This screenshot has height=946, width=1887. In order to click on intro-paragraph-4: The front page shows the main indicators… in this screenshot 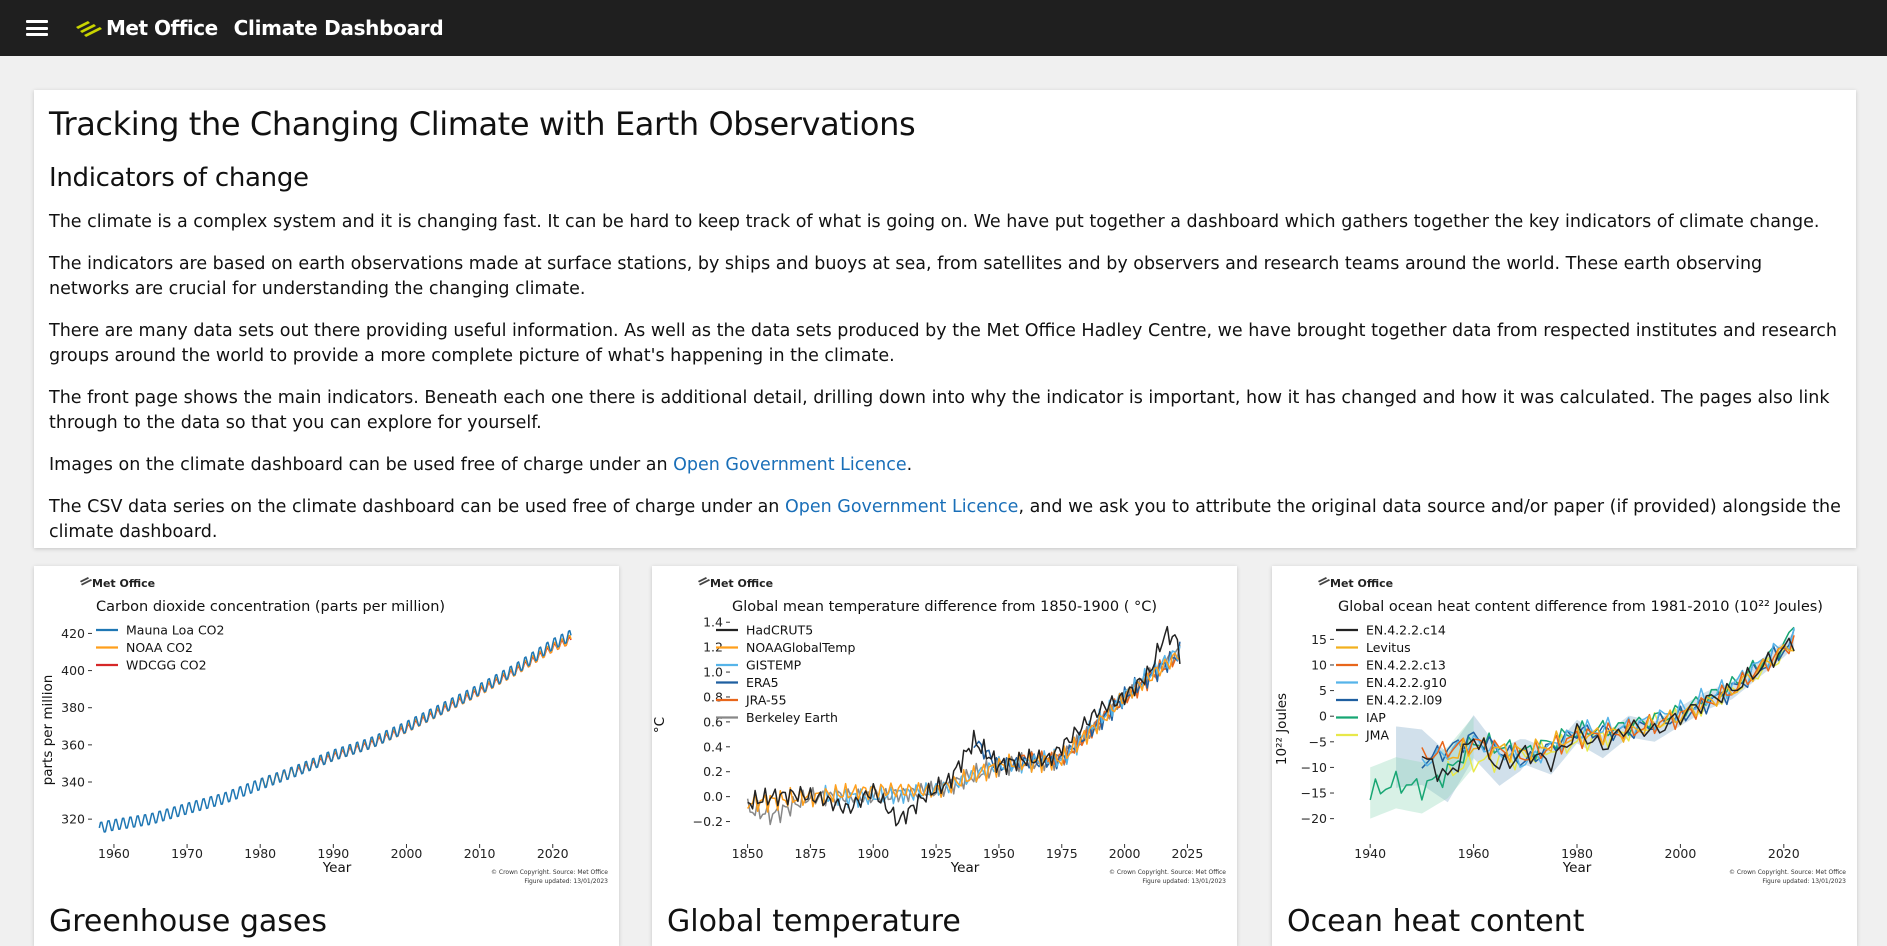, I will do `click(939, 410)`.